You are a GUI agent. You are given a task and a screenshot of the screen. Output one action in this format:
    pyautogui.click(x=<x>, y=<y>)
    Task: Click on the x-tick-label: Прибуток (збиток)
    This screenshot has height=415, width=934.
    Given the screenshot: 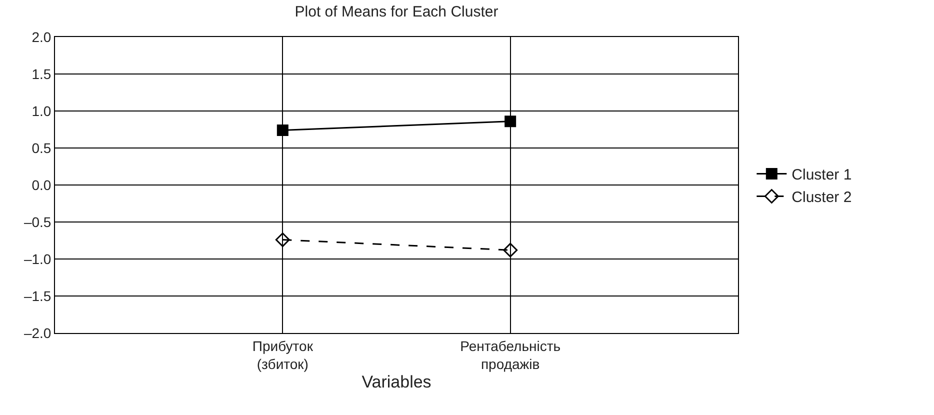 What is the action you would take?
    pyautogui.click(x=283, y=355)
    